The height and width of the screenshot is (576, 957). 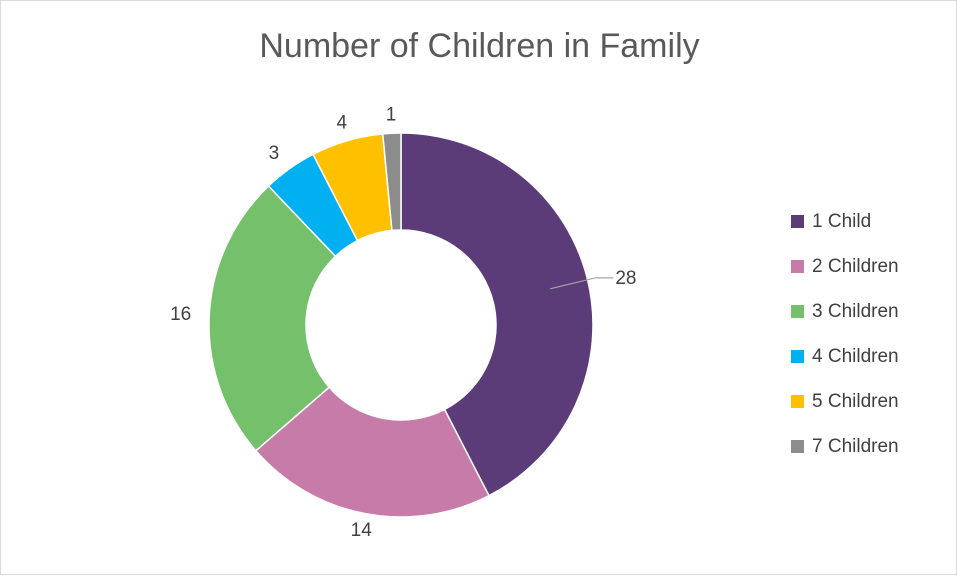 I want to click on legend-label: 2 Children, so click(x=855, y=266).